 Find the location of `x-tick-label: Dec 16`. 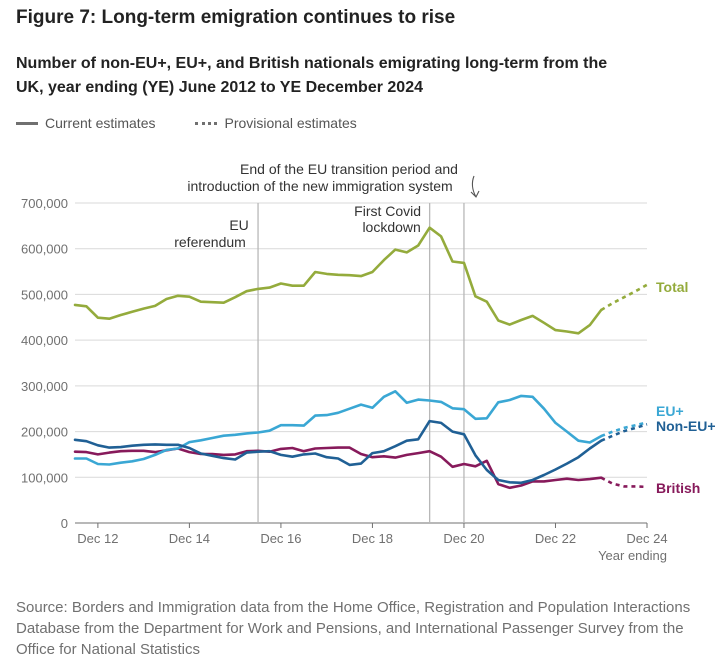

x-tick-label: Dec 16 is located at coordinates (280, 538).